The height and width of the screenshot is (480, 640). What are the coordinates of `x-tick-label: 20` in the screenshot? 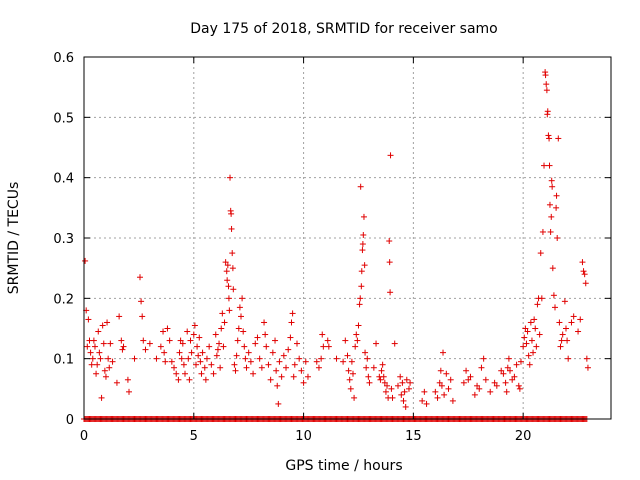 It's located at (523, 436).